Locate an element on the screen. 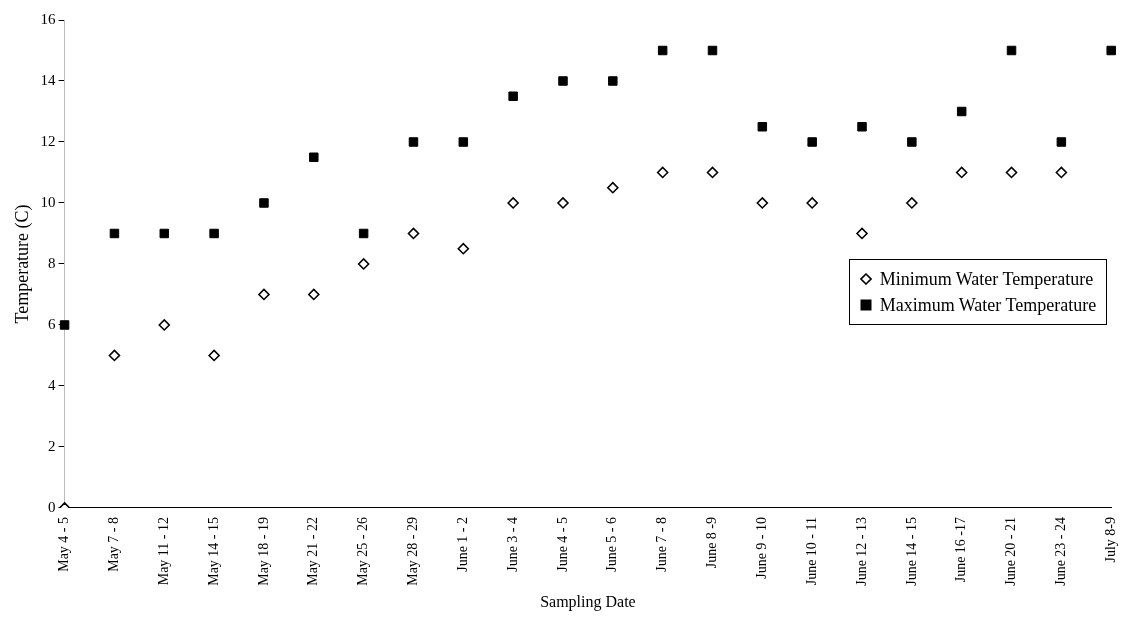 This screenshot has height=624, width=1139. x-tick-label: June 23 - 24 is located at coordinates (1061, 551).